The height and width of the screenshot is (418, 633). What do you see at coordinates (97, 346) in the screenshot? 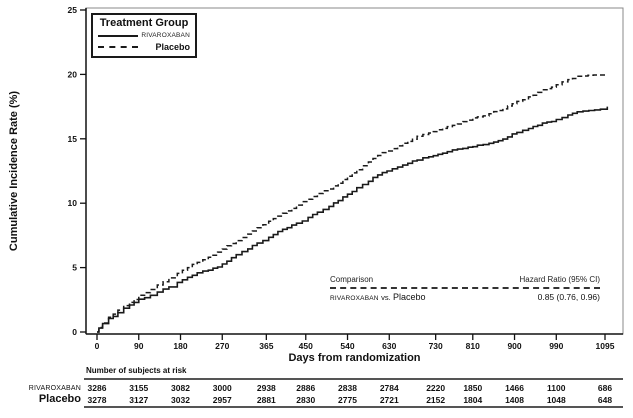
I see `x-tick-label: 0` at bounding box center [97, 346].